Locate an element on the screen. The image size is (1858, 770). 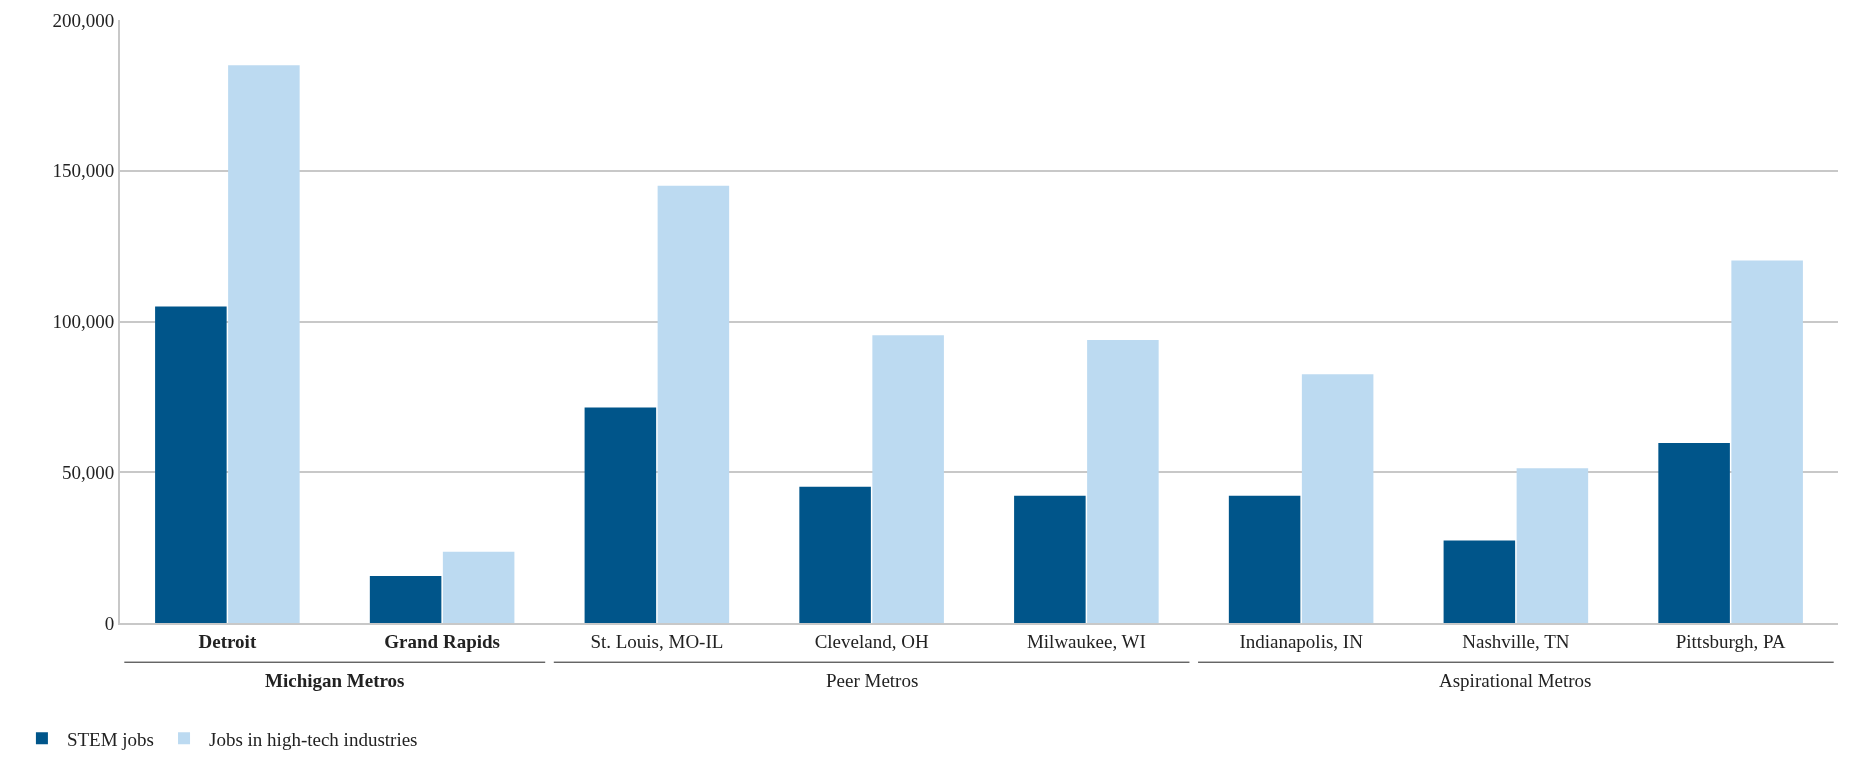
x-tick-label: Milwaukee, WI is located at coordinates (1086, 641).